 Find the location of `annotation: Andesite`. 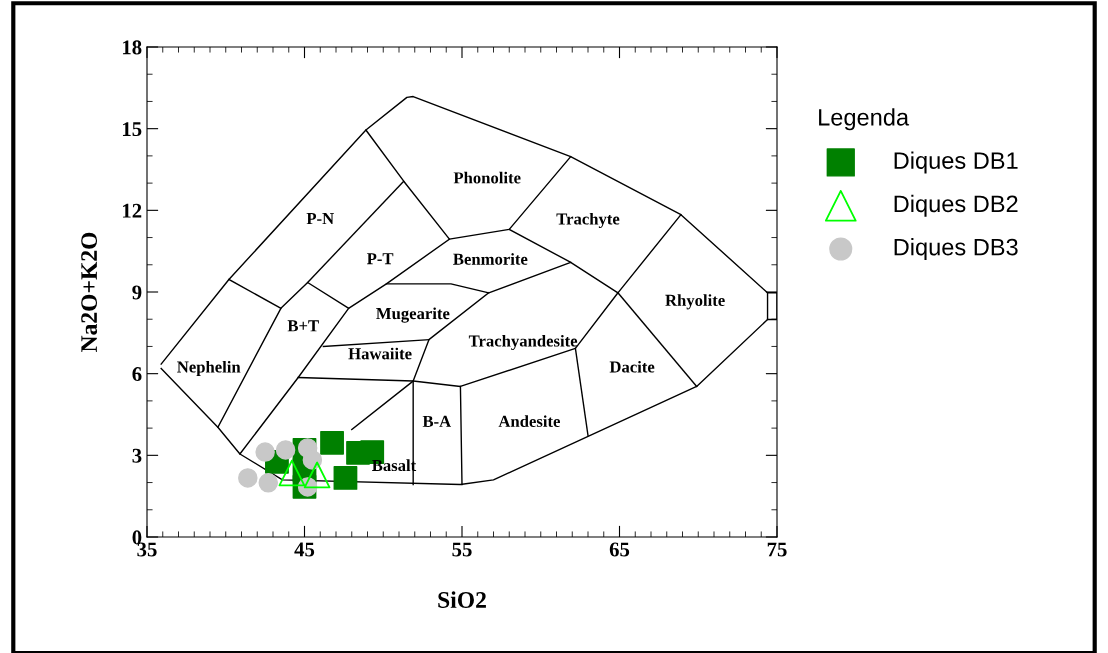

annotation: Andesite is located at coordinates (529, 421).